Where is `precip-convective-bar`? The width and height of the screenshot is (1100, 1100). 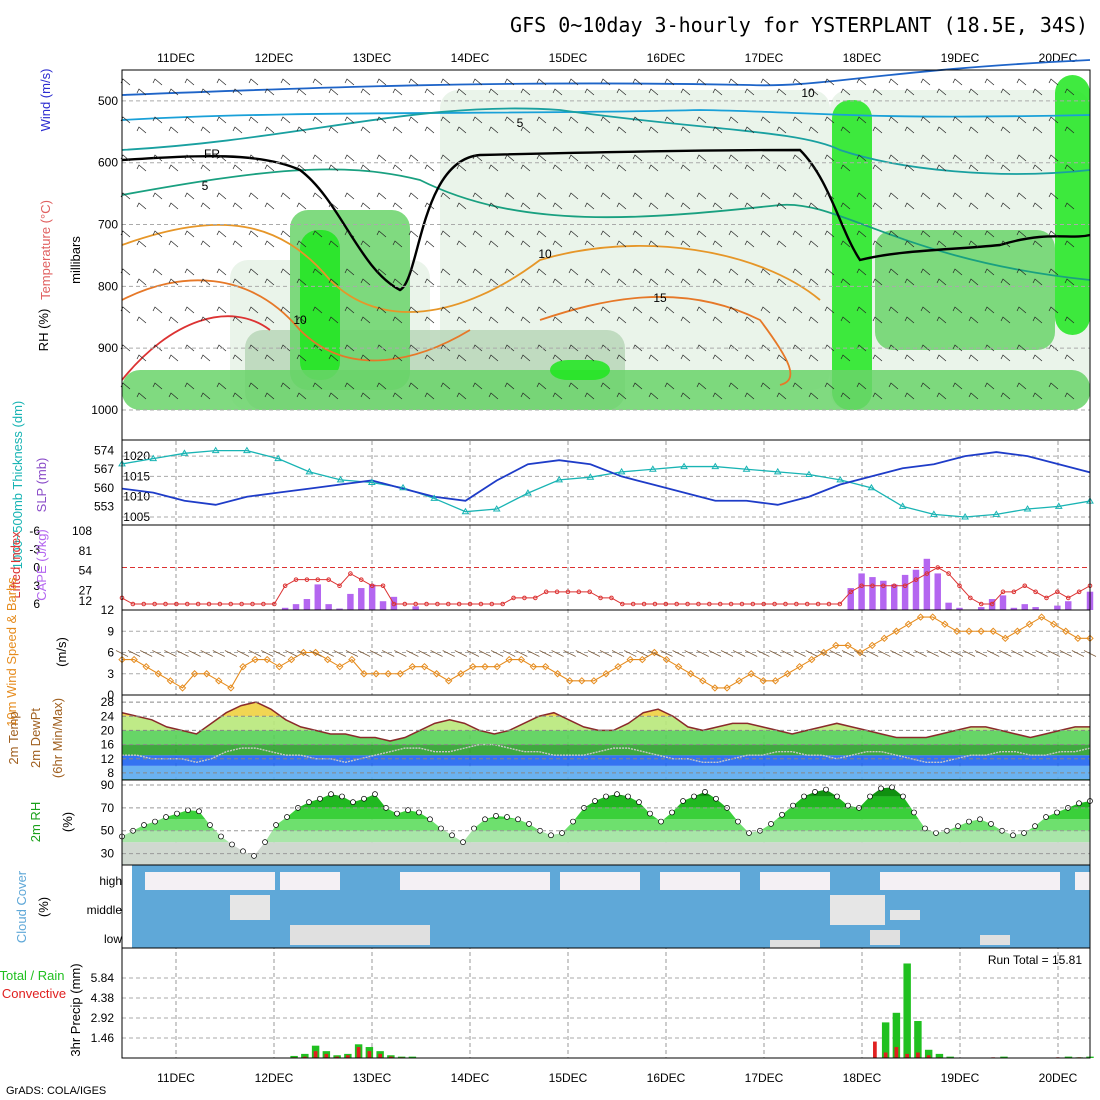 precip-convective-bar is located at coordinates (369, 1054).